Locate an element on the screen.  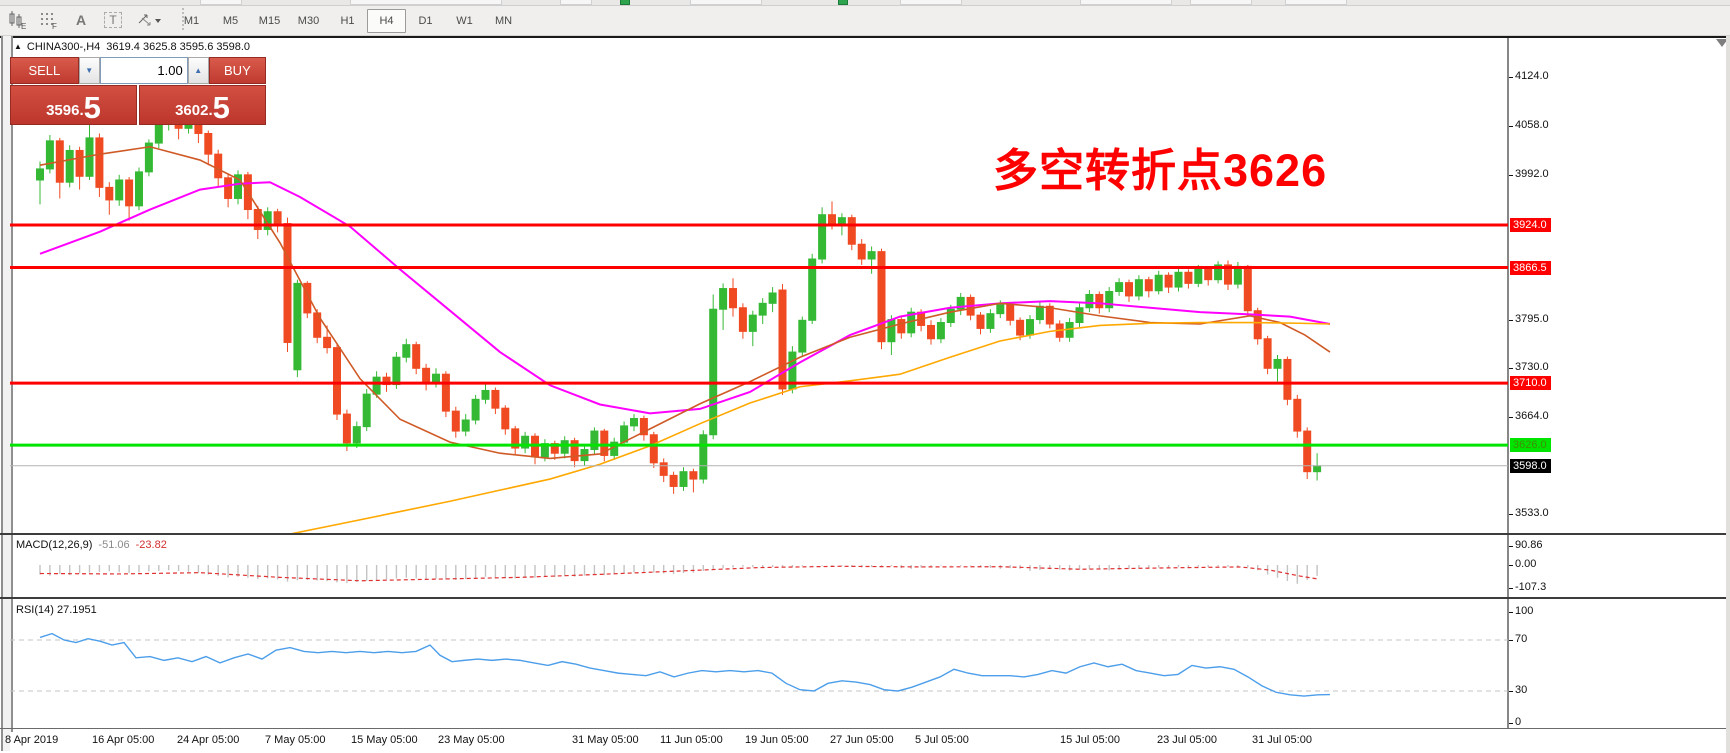
rsi-indicator-label: RSI(14) 27.1951 is located at coordinates (56, 610).